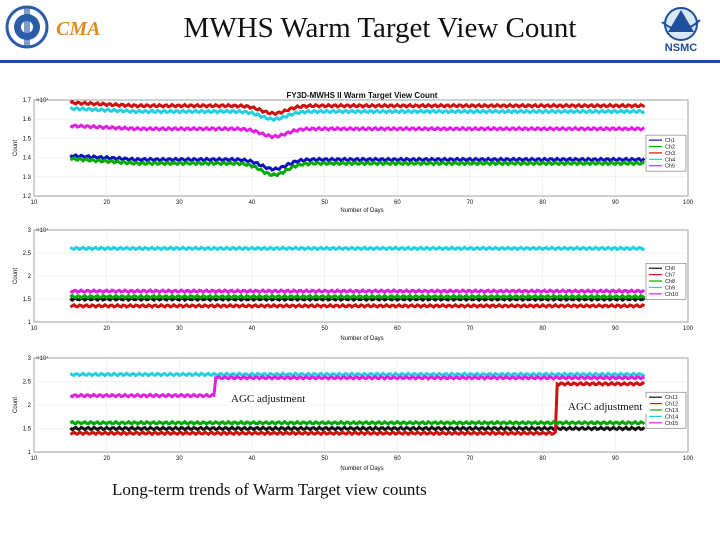 The height and width of the screenshot is (540, 720). I want to click on panel-2-xlabel: Number of Days, so click(361, 339).